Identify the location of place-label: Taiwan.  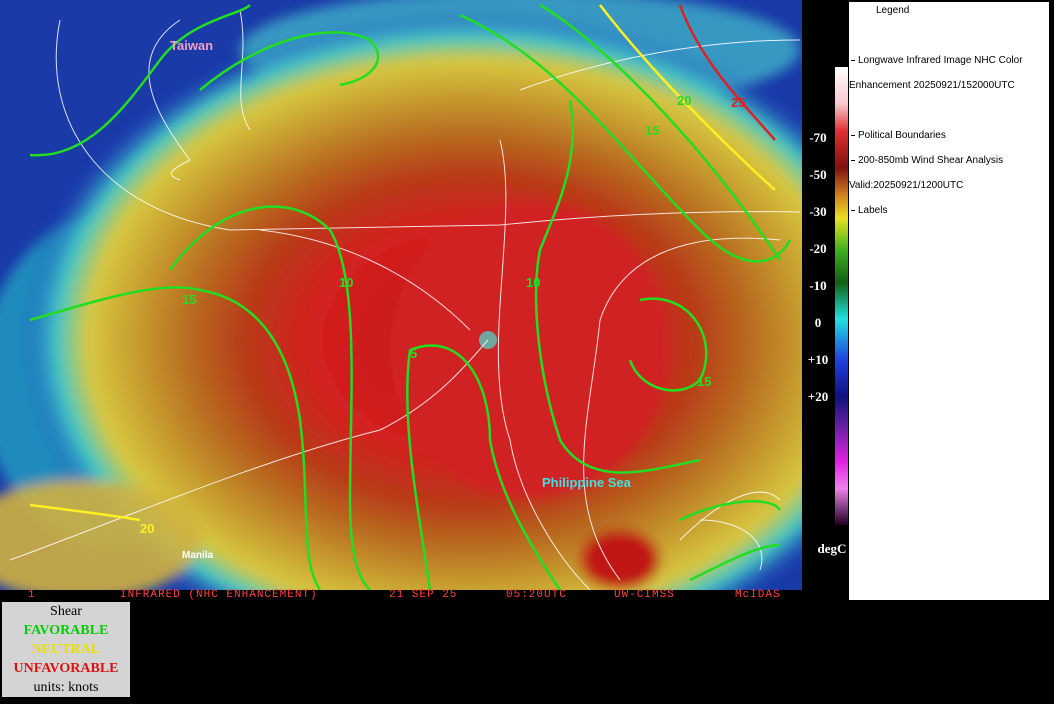
(191, 45).